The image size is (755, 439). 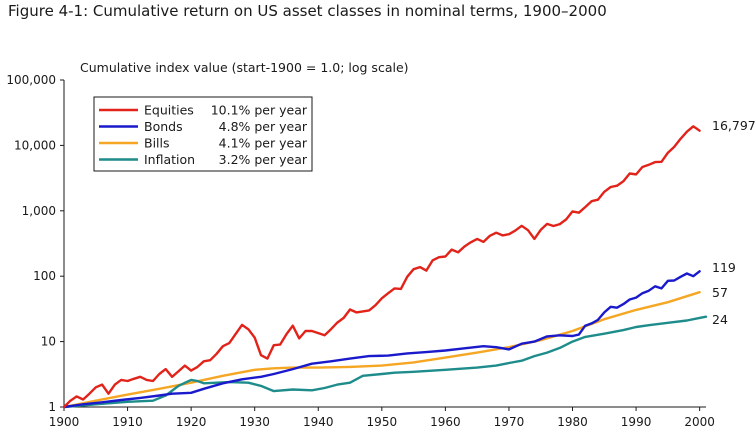 What do you see at coordinates (263, 126) in the screenshot?
I see `legend-rate-bonds: 4.8% per year` at bounding box center [263, 126].